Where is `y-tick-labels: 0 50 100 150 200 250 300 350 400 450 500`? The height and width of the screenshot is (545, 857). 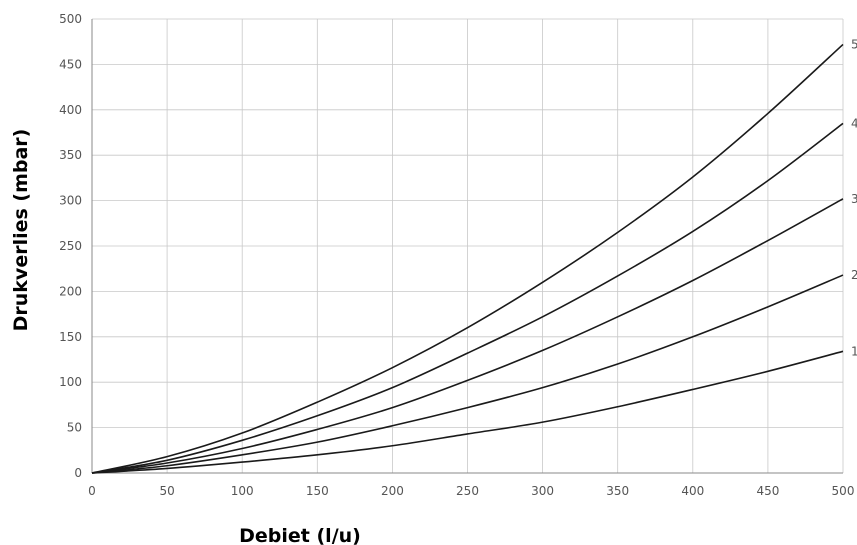
y-tick-labels: 0 50 100 150 200 250 300 350 400 450 500 is located at coordinates (70, 246).